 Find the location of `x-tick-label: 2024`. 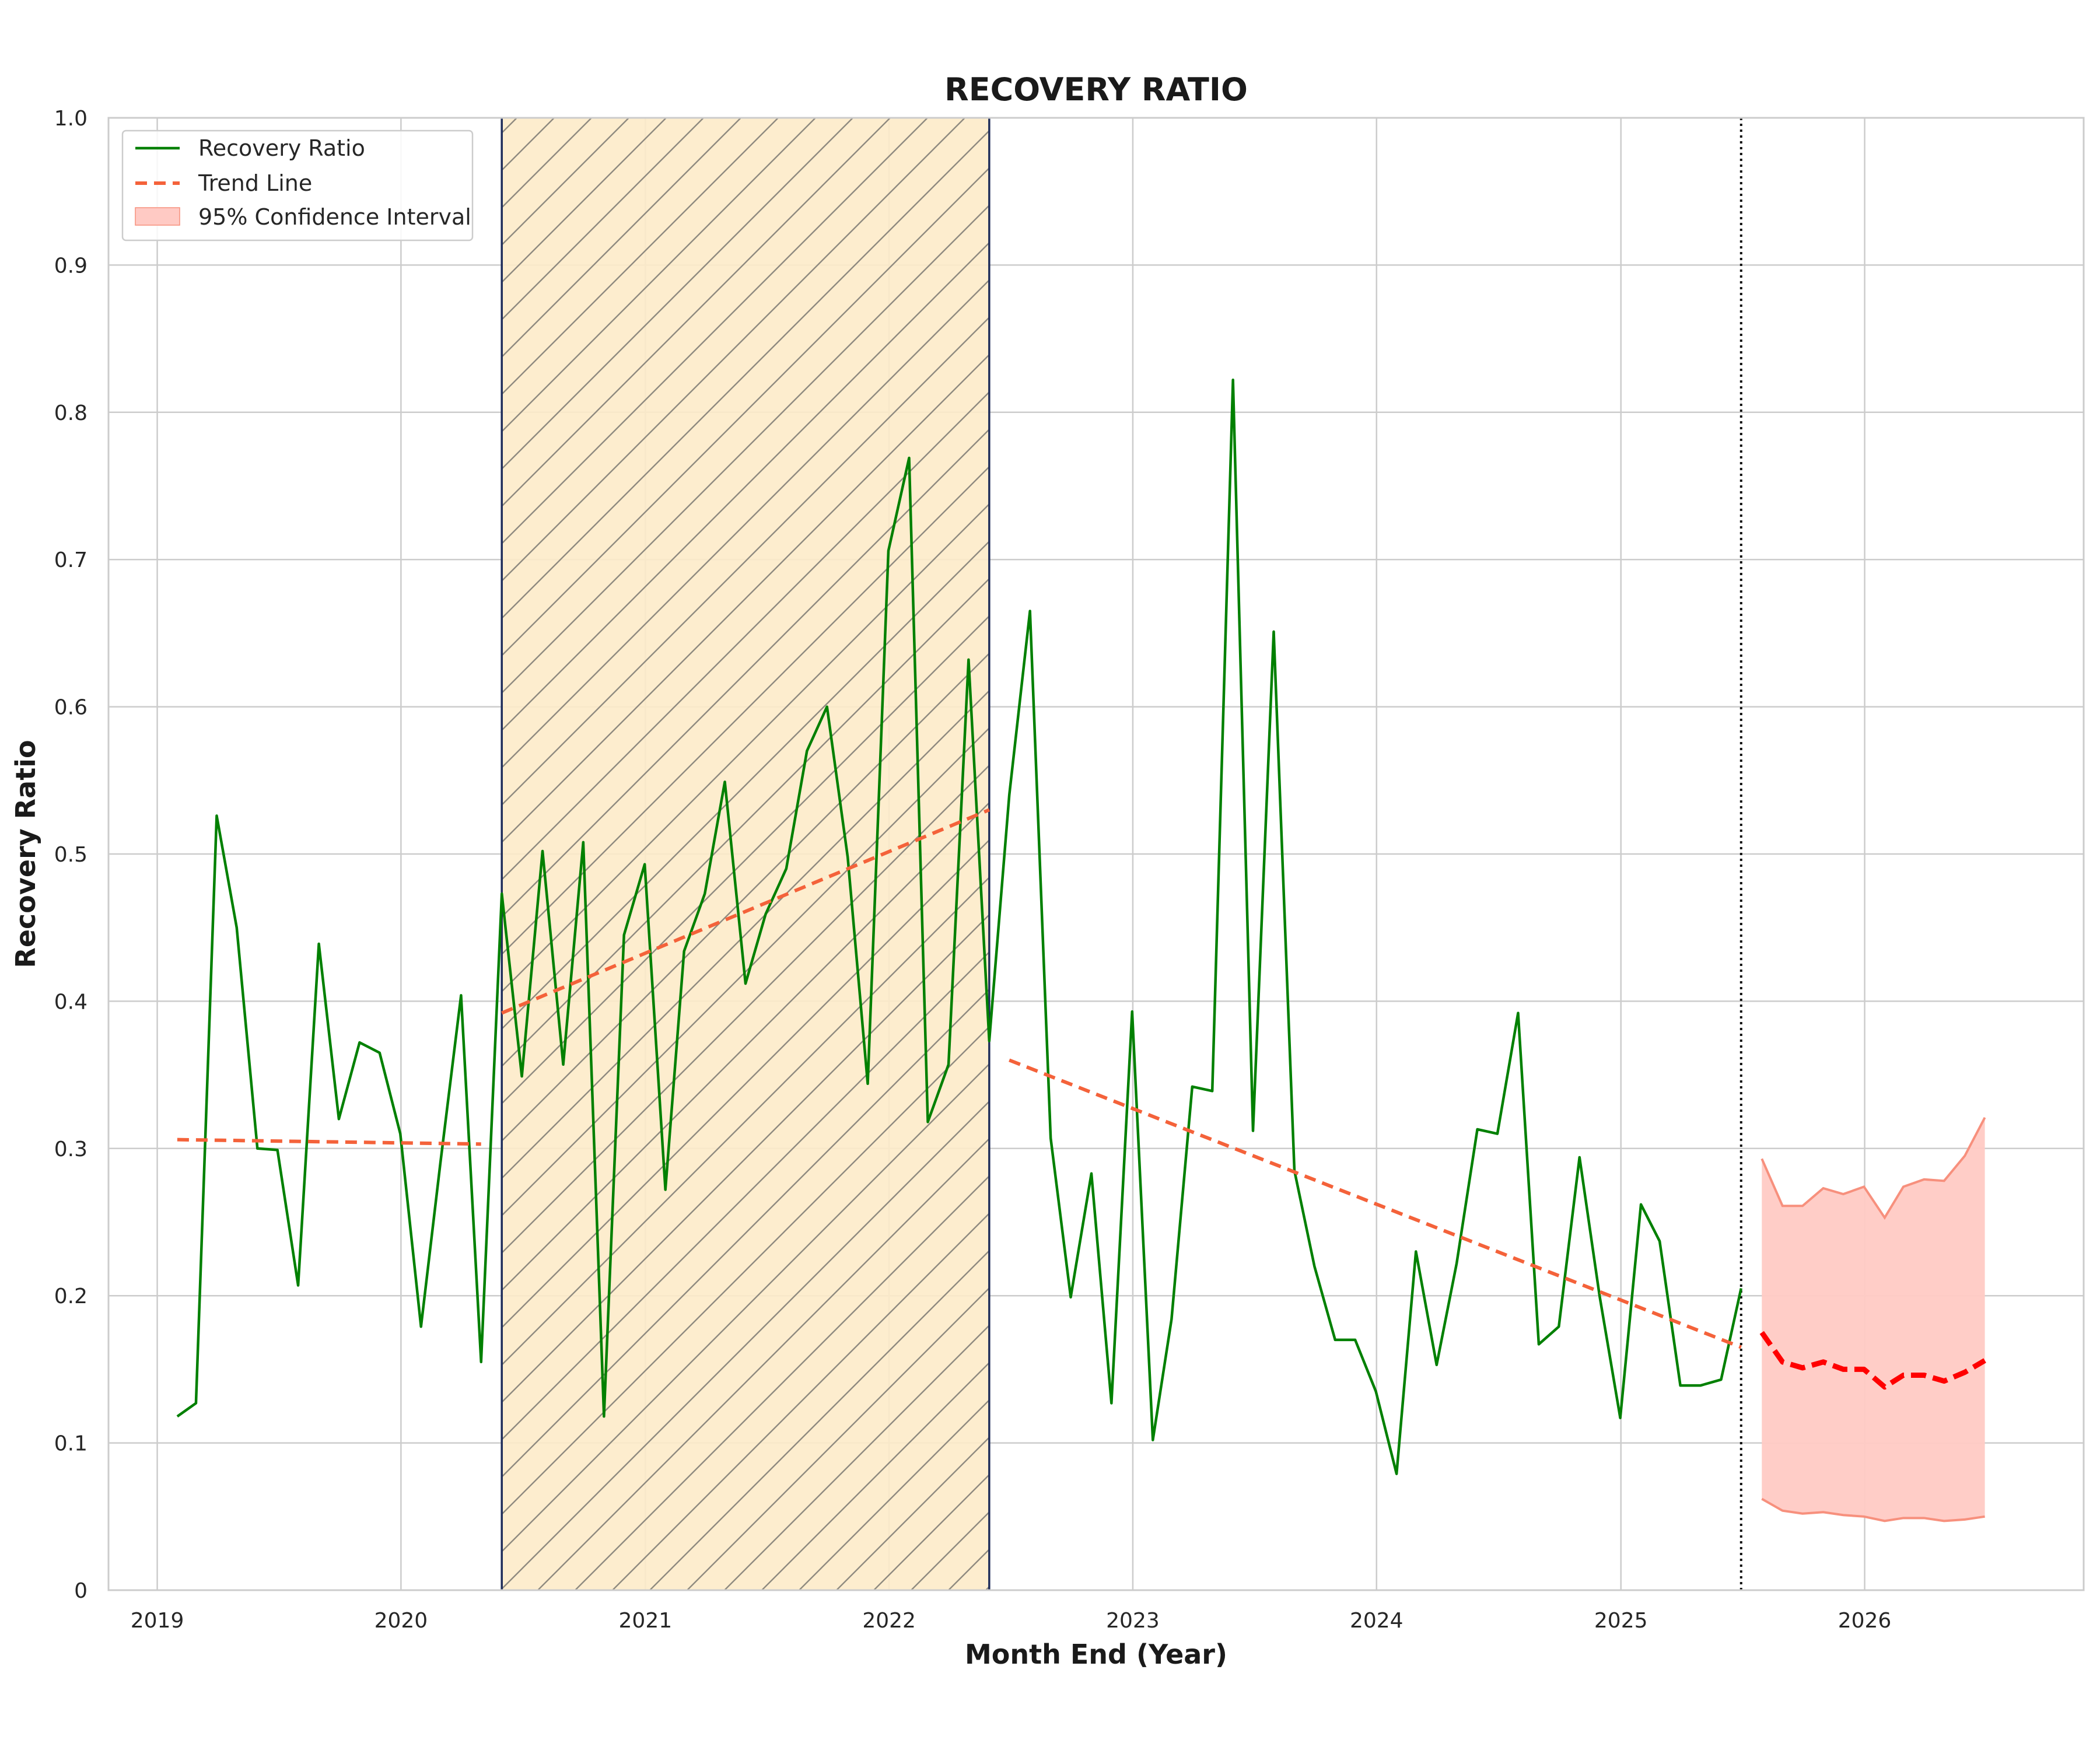

x-tick-label: 2024 is located at coordinates (1377, 1621).